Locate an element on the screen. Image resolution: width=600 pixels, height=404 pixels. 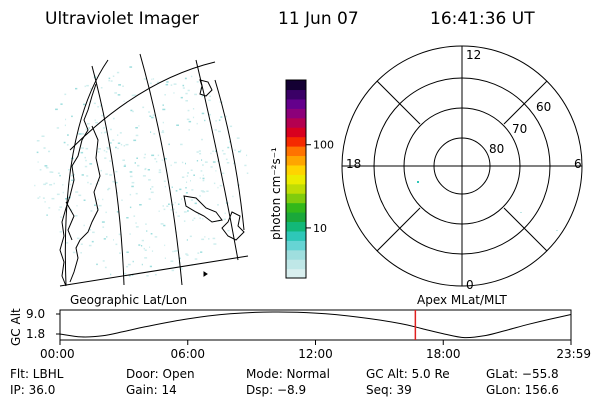
coastline is located at coordinates (70, 221).